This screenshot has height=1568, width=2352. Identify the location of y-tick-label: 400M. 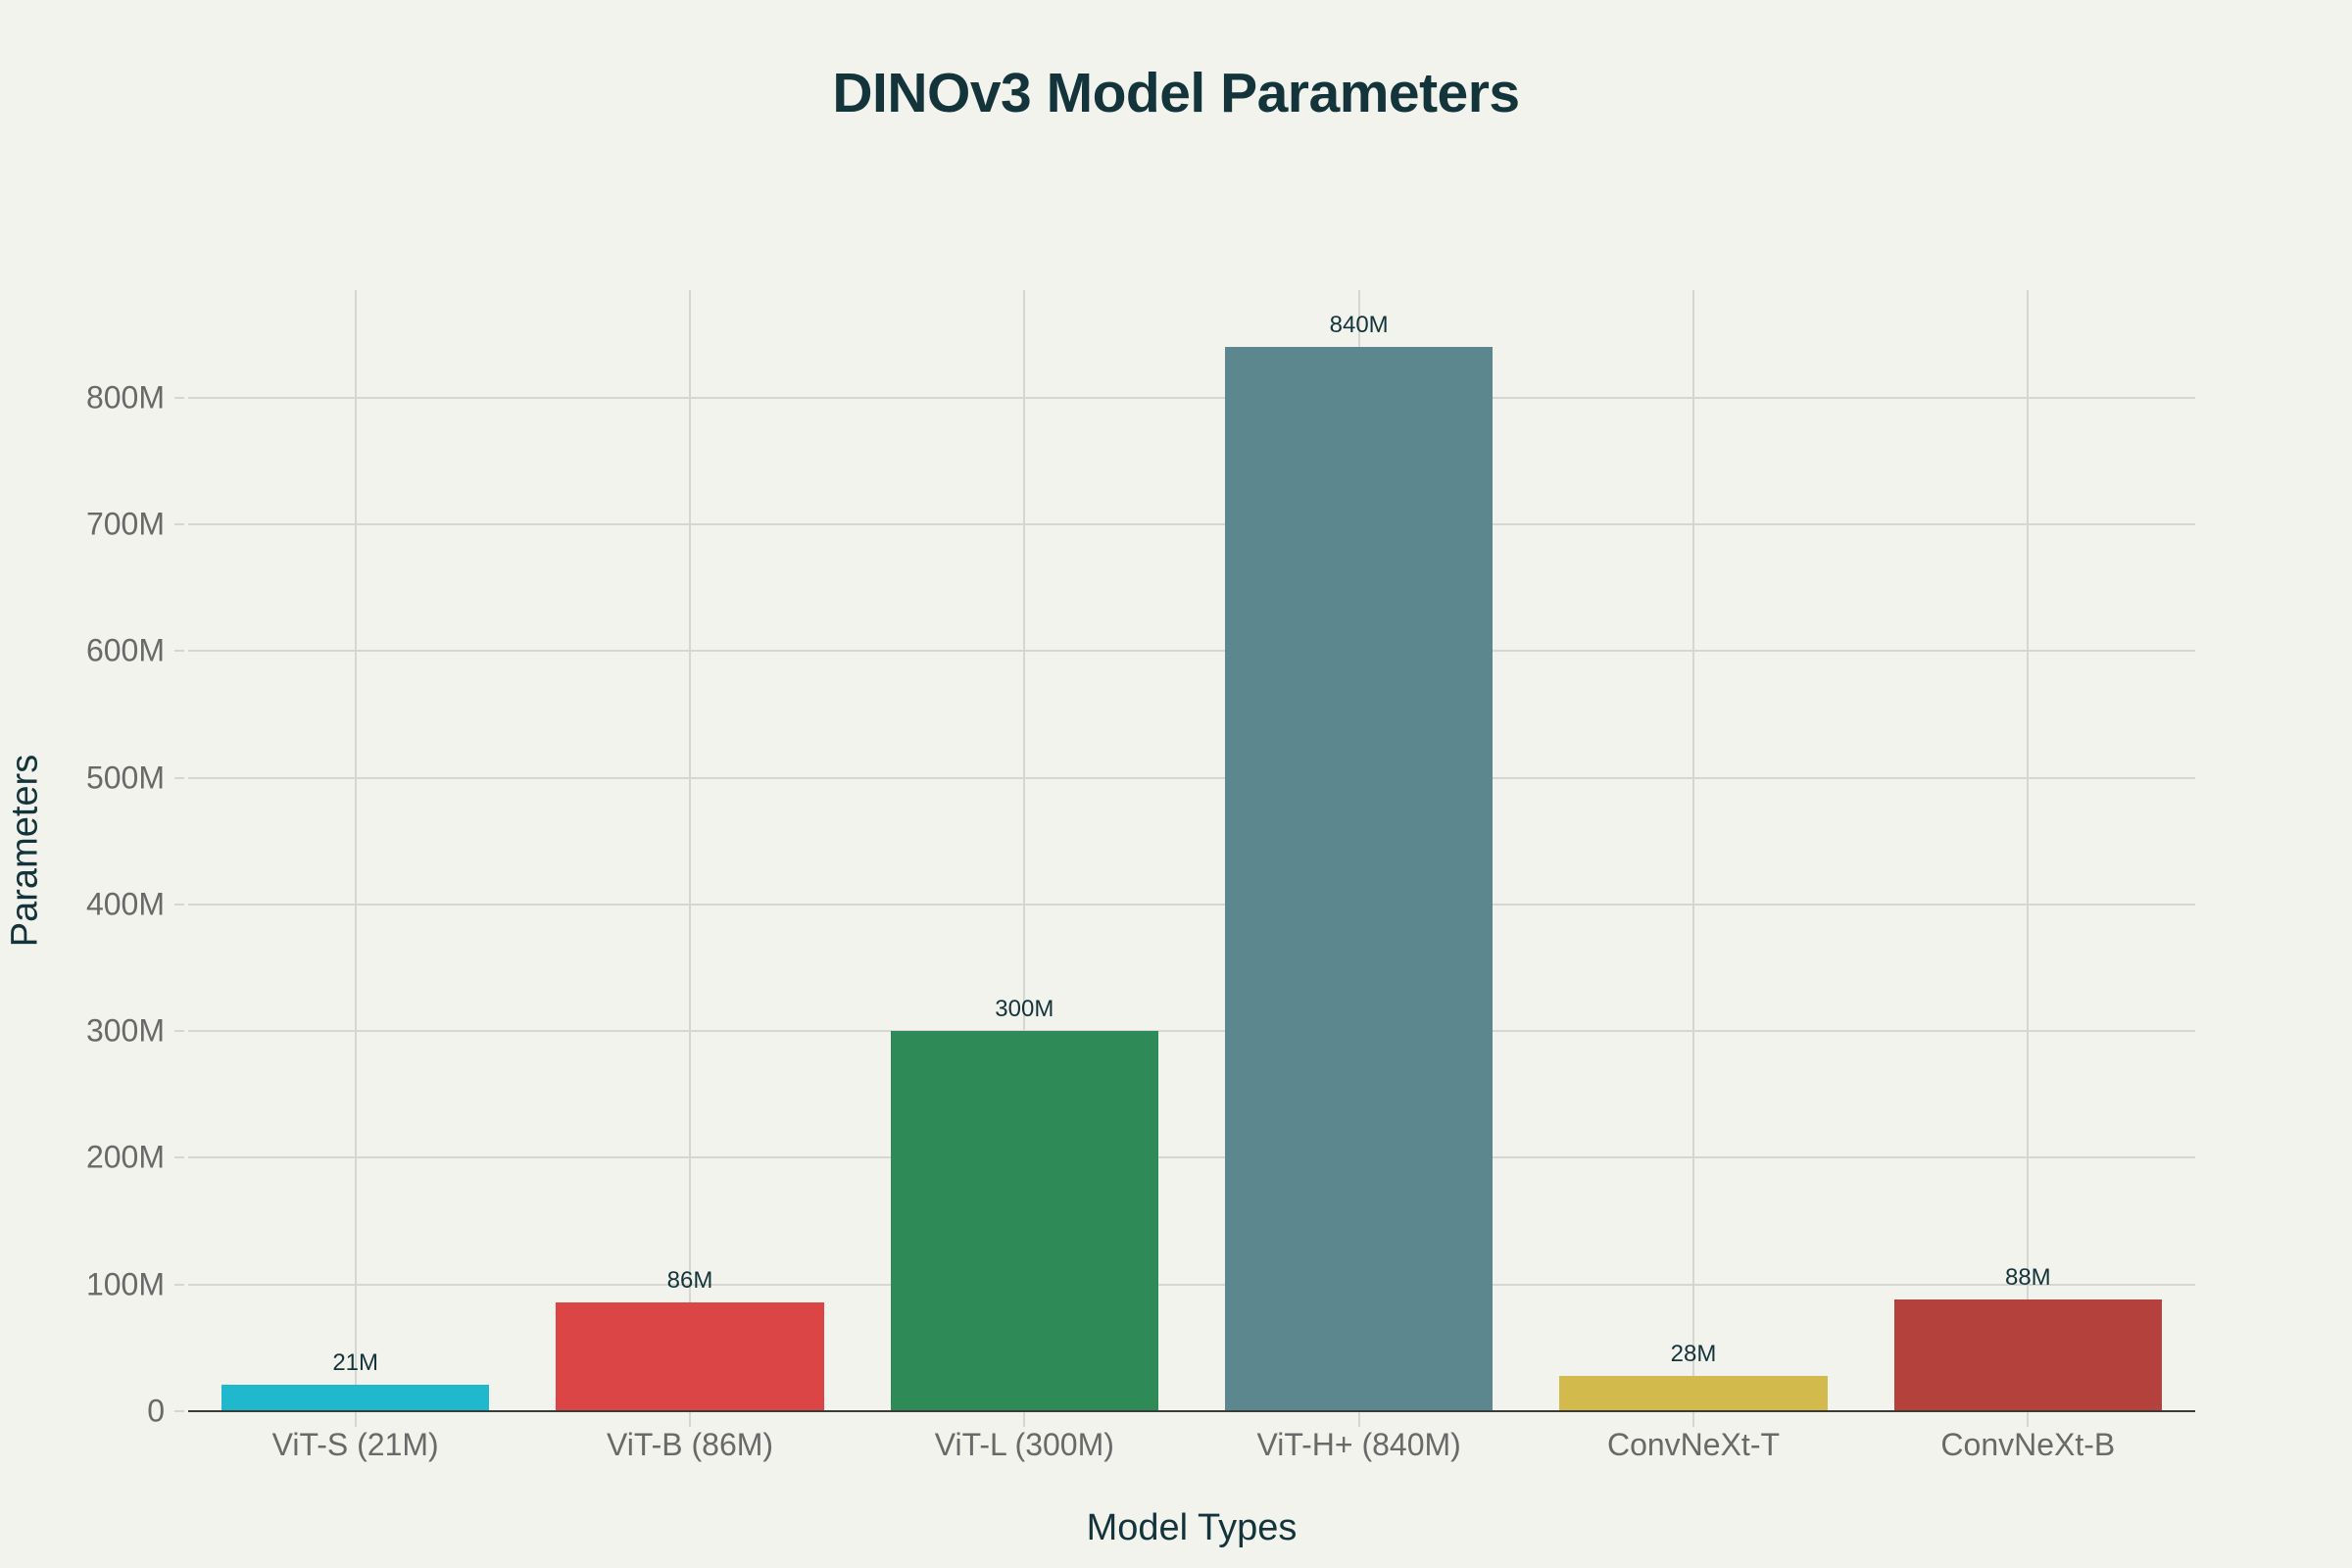
(125, 904).